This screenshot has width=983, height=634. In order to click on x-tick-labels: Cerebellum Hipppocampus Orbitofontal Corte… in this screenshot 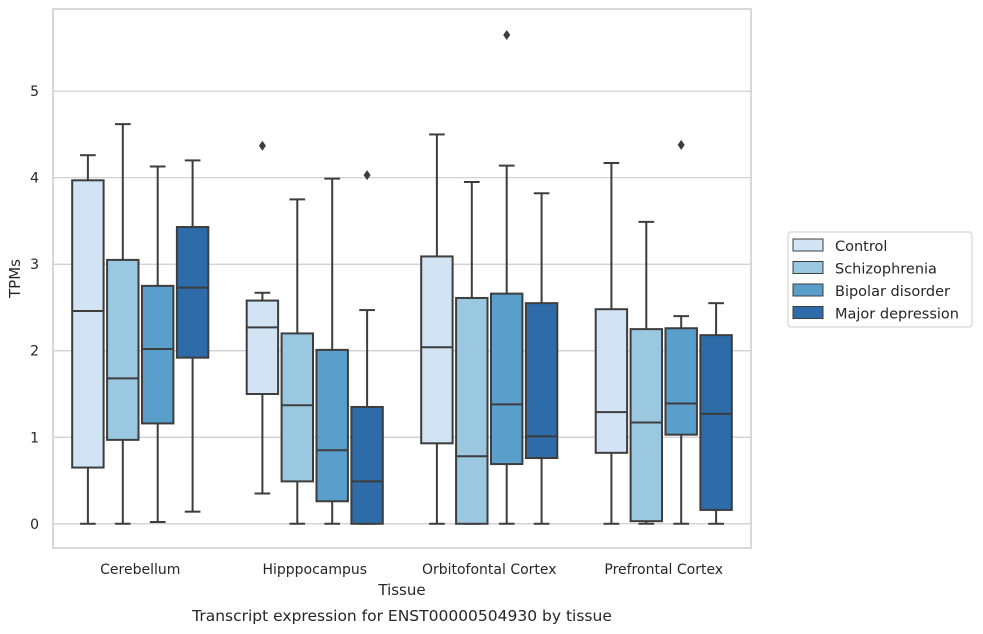, I will do `click(411, 570)`.